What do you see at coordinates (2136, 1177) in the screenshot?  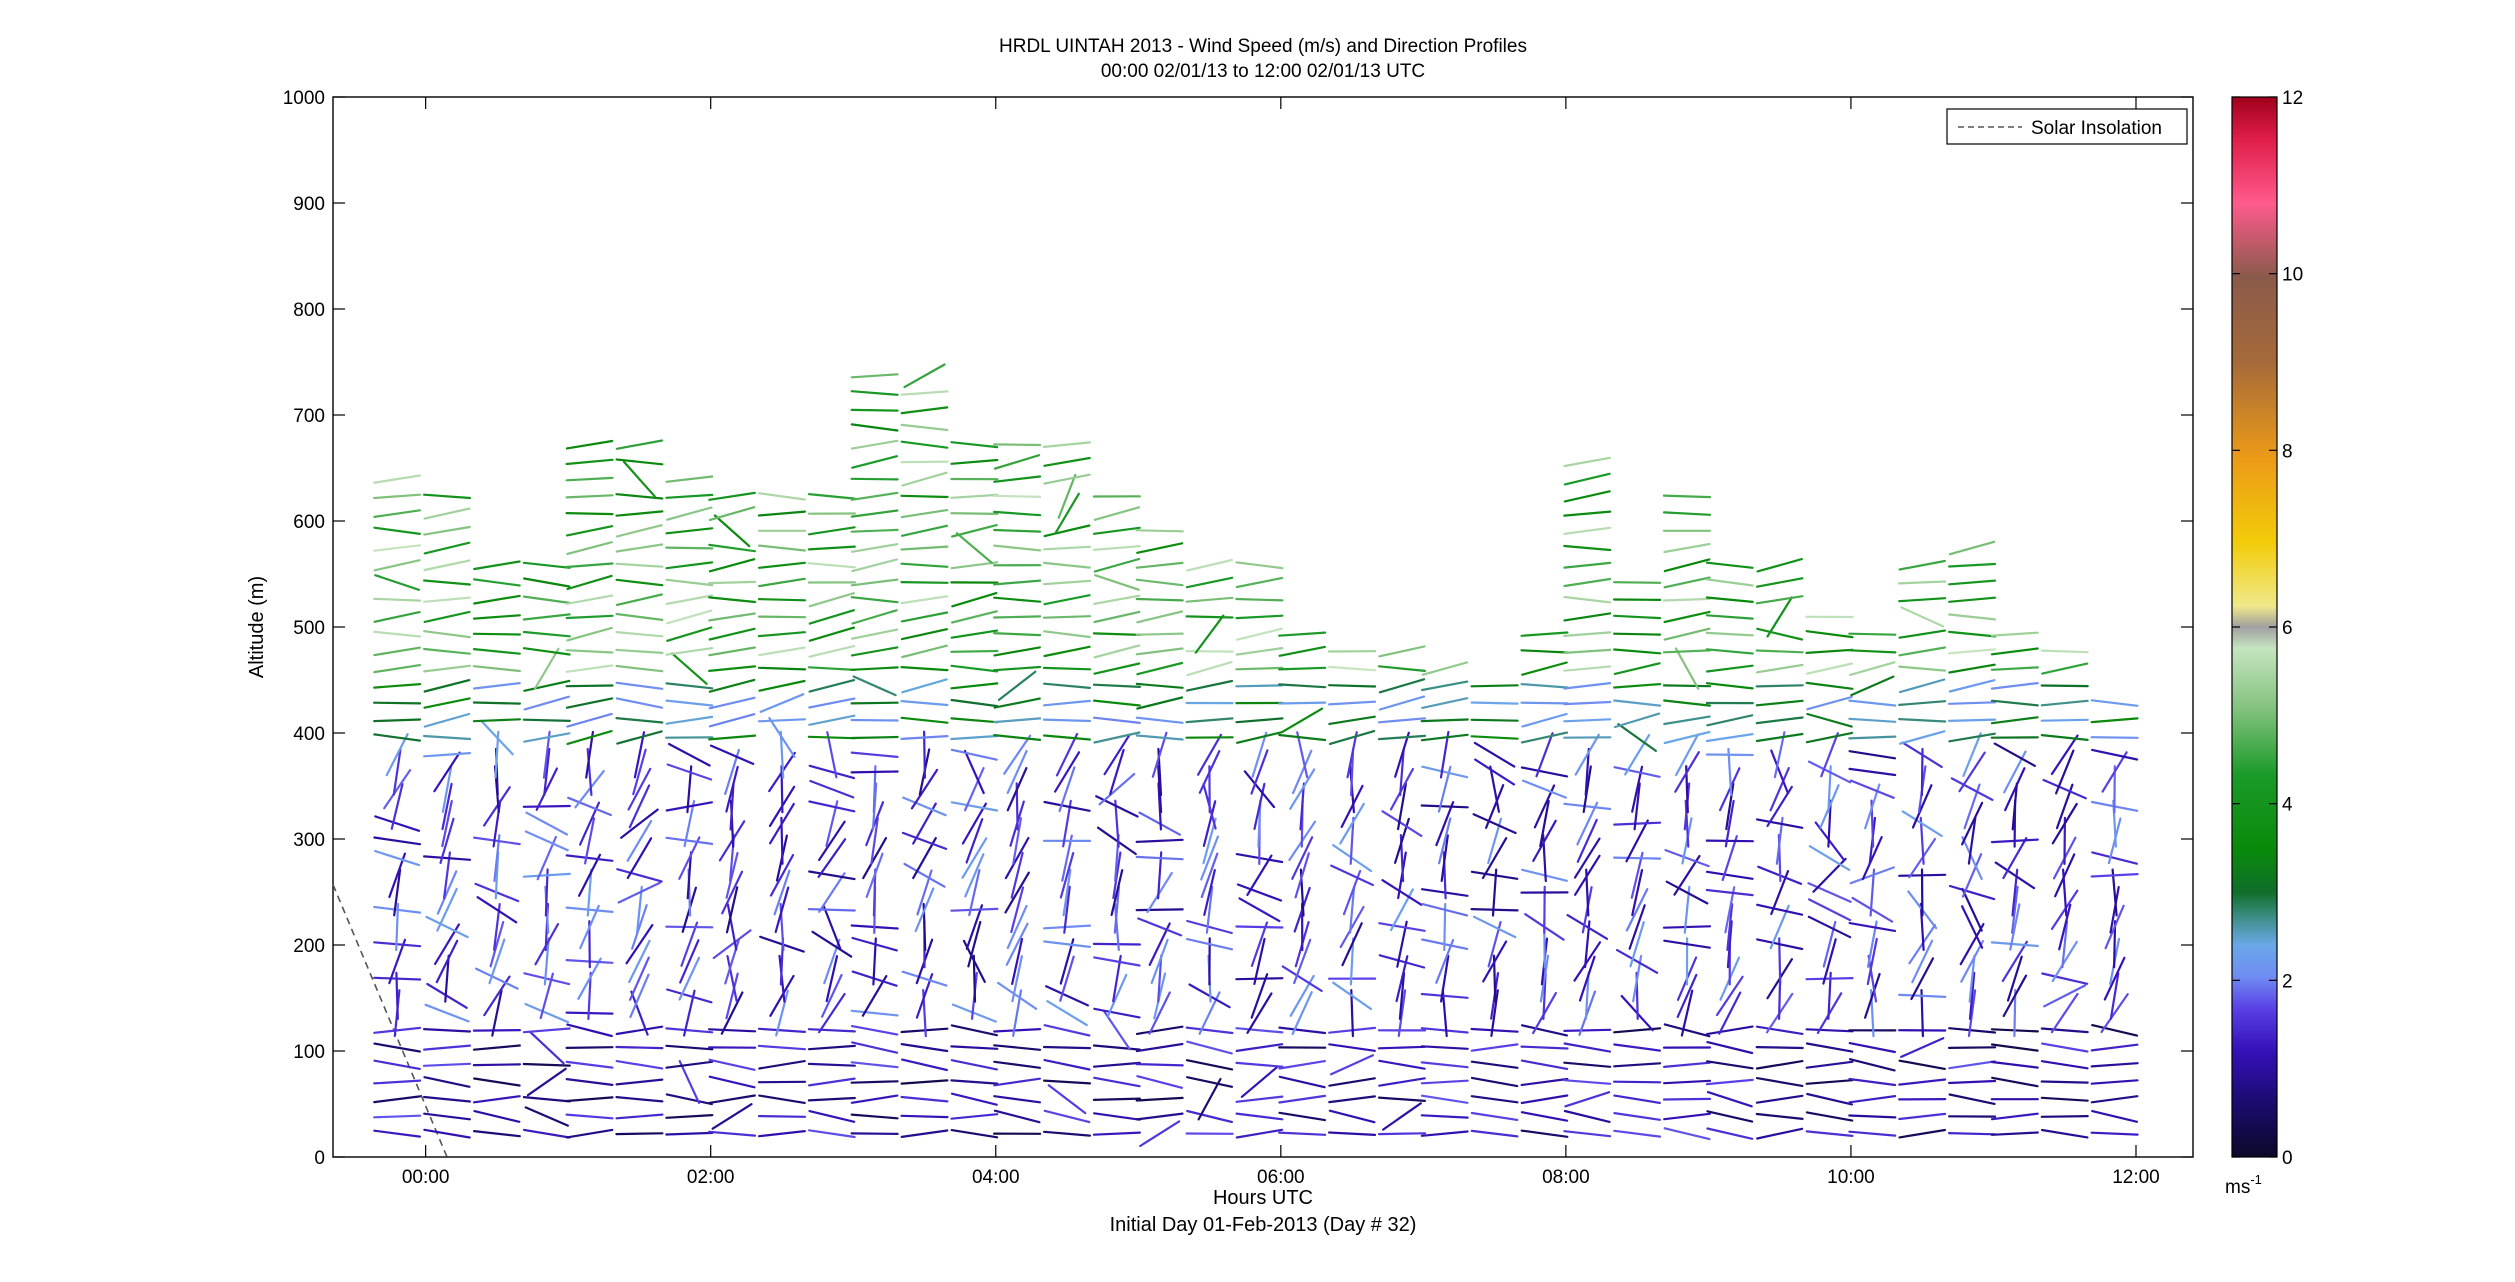 I see `x-tick-label: 12:00` at bounding box center [2136, 1177].